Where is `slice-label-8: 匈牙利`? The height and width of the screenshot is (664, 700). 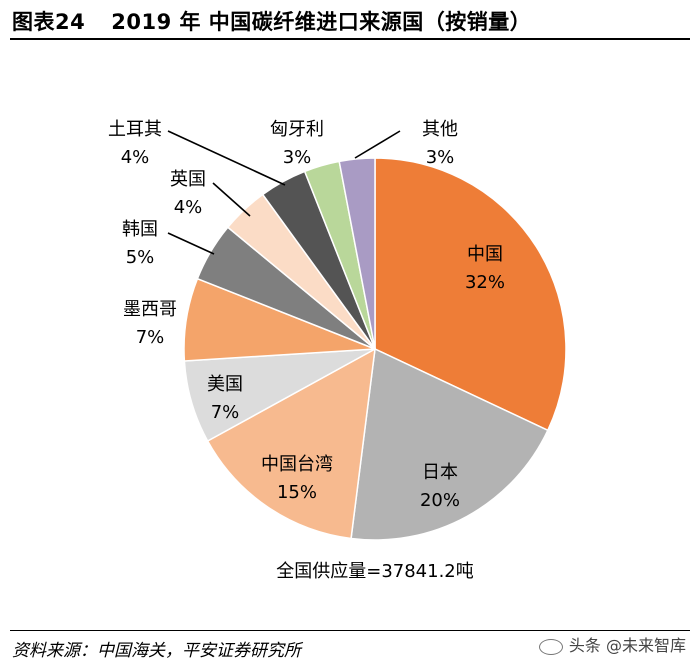
slice-label-8: 匈牙利 is located at coordinates (297, 129).